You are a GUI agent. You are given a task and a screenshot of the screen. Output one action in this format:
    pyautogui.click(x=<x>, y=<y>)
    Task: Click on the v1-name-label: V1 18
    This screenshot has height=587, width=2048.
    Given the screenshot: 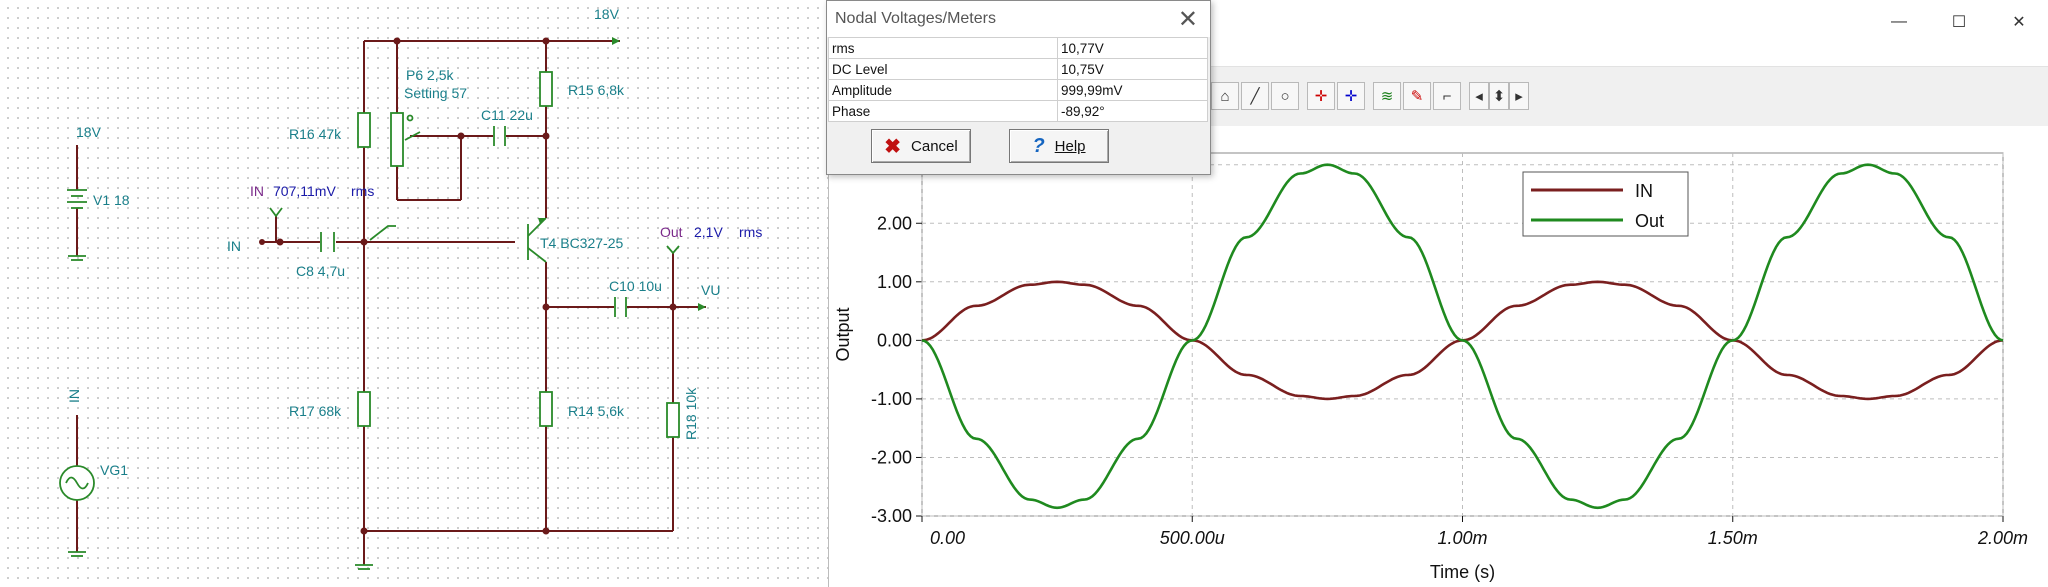 What is the action you would take?
    pyautogui.click(x=111, y=200)
    